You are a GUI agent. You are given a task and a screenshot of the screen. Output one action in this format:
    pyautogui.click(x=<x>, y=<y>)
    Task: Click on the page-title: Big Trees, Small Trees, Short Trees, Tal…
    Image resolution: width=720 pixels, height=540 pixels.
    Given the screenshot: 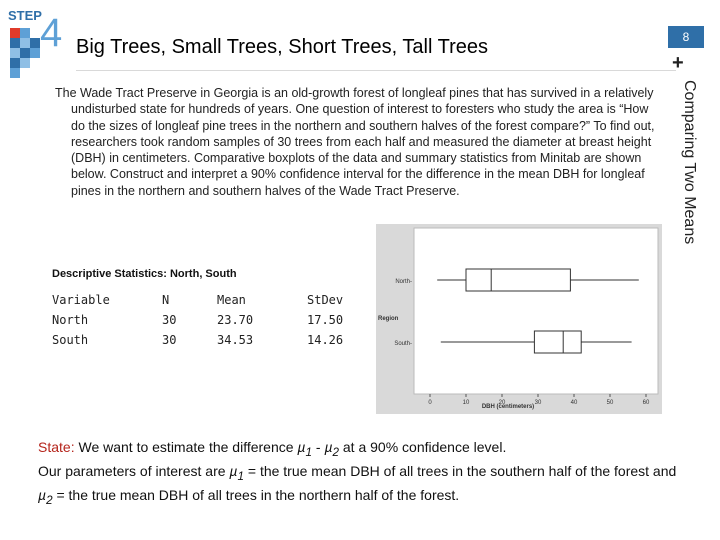 What is the action you would take?
    pyautogui.click(x=282, y=47)
    